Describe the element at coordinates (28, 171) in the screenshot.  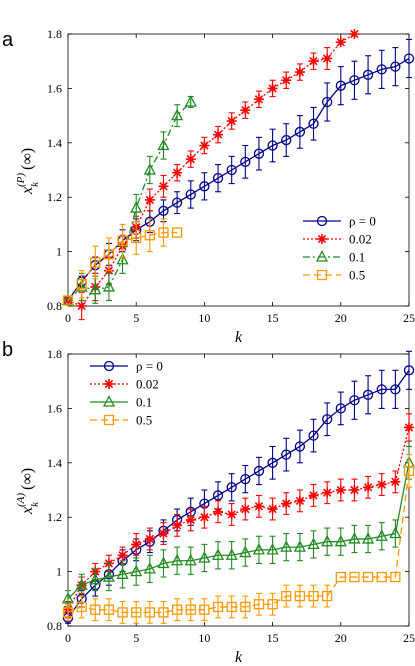
I see `panel-a-ylabel: xk(P)(∞)` at that location.